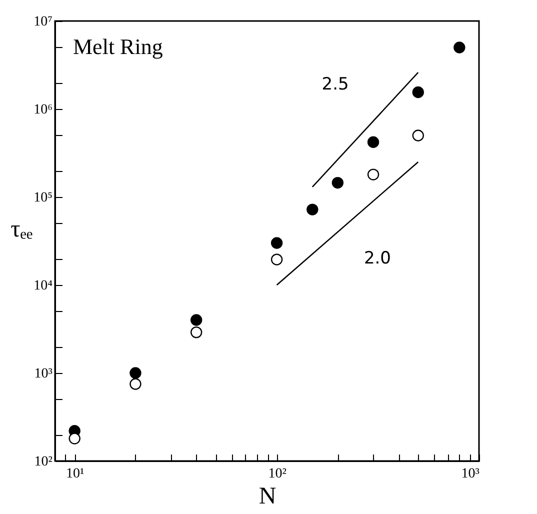 The image size is (537, 514). What do you see at coordinates (43, 22) in the screenshot?
I see `y-tick-label: 10⁷` at bounding box center [43, 22].